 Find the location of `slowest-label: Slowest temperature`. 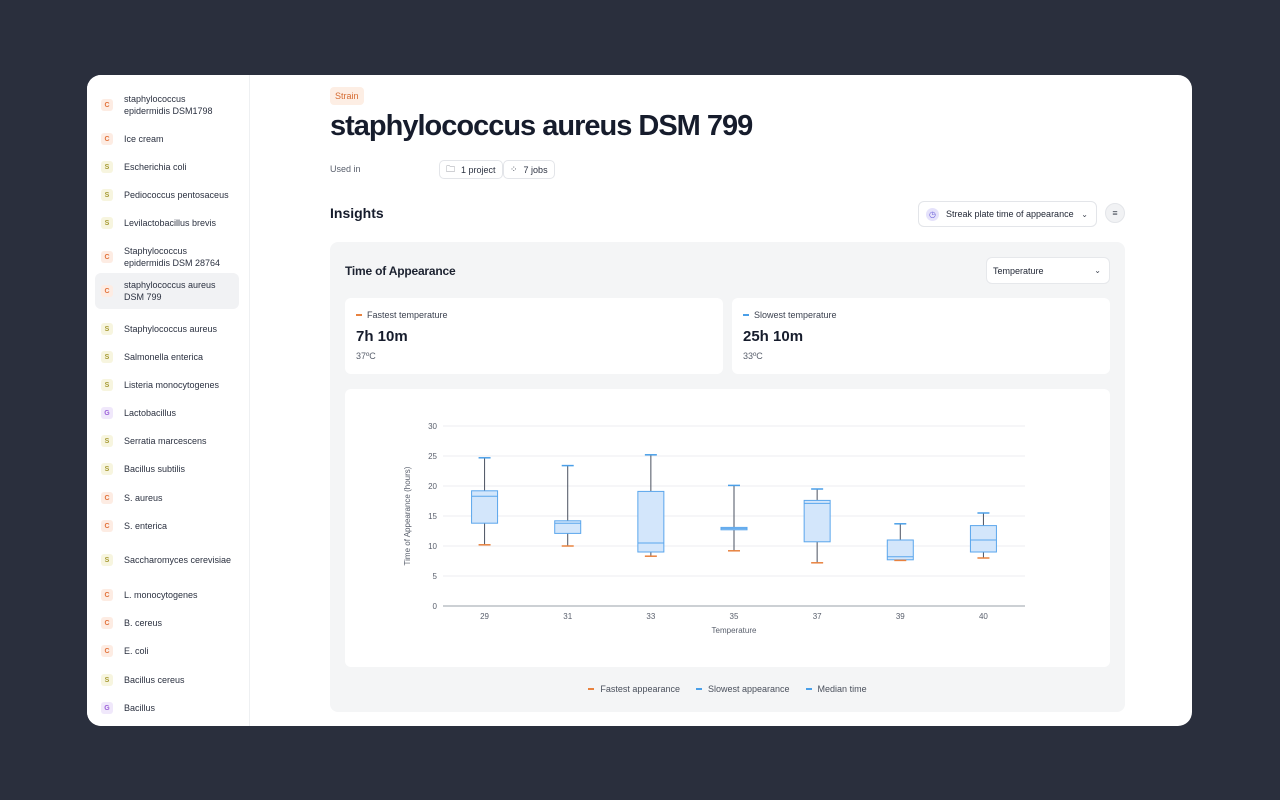

slowest-label: Slowest temperature is located at coordinates (795, 315).